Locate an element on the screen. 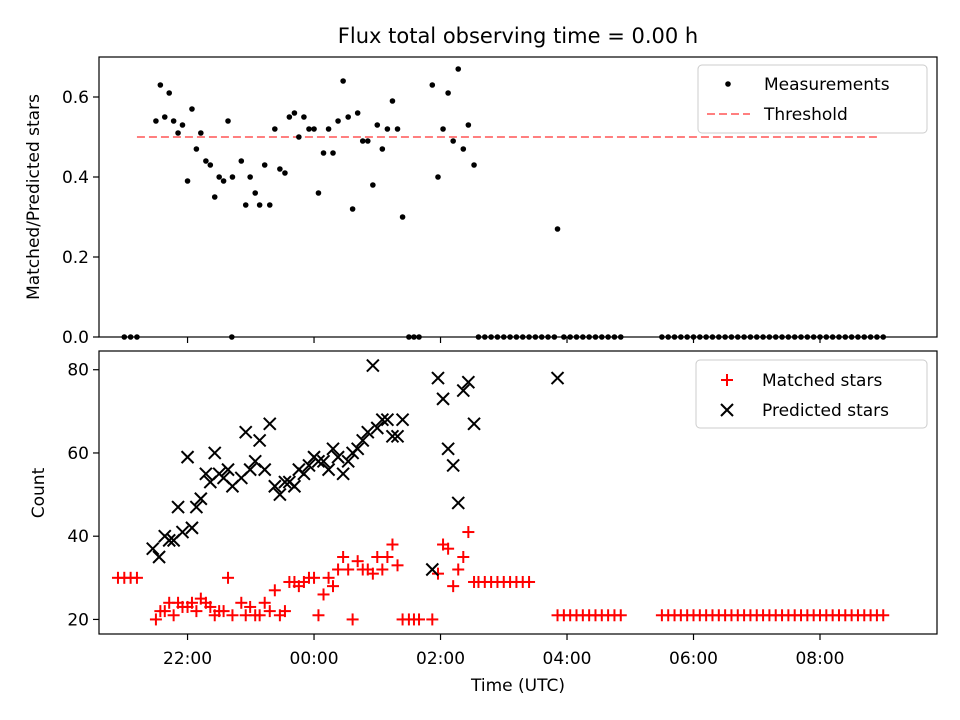 The image size is (960, 720). legend-predicted-label: Predicted stars is located at coordinates (825, 411).